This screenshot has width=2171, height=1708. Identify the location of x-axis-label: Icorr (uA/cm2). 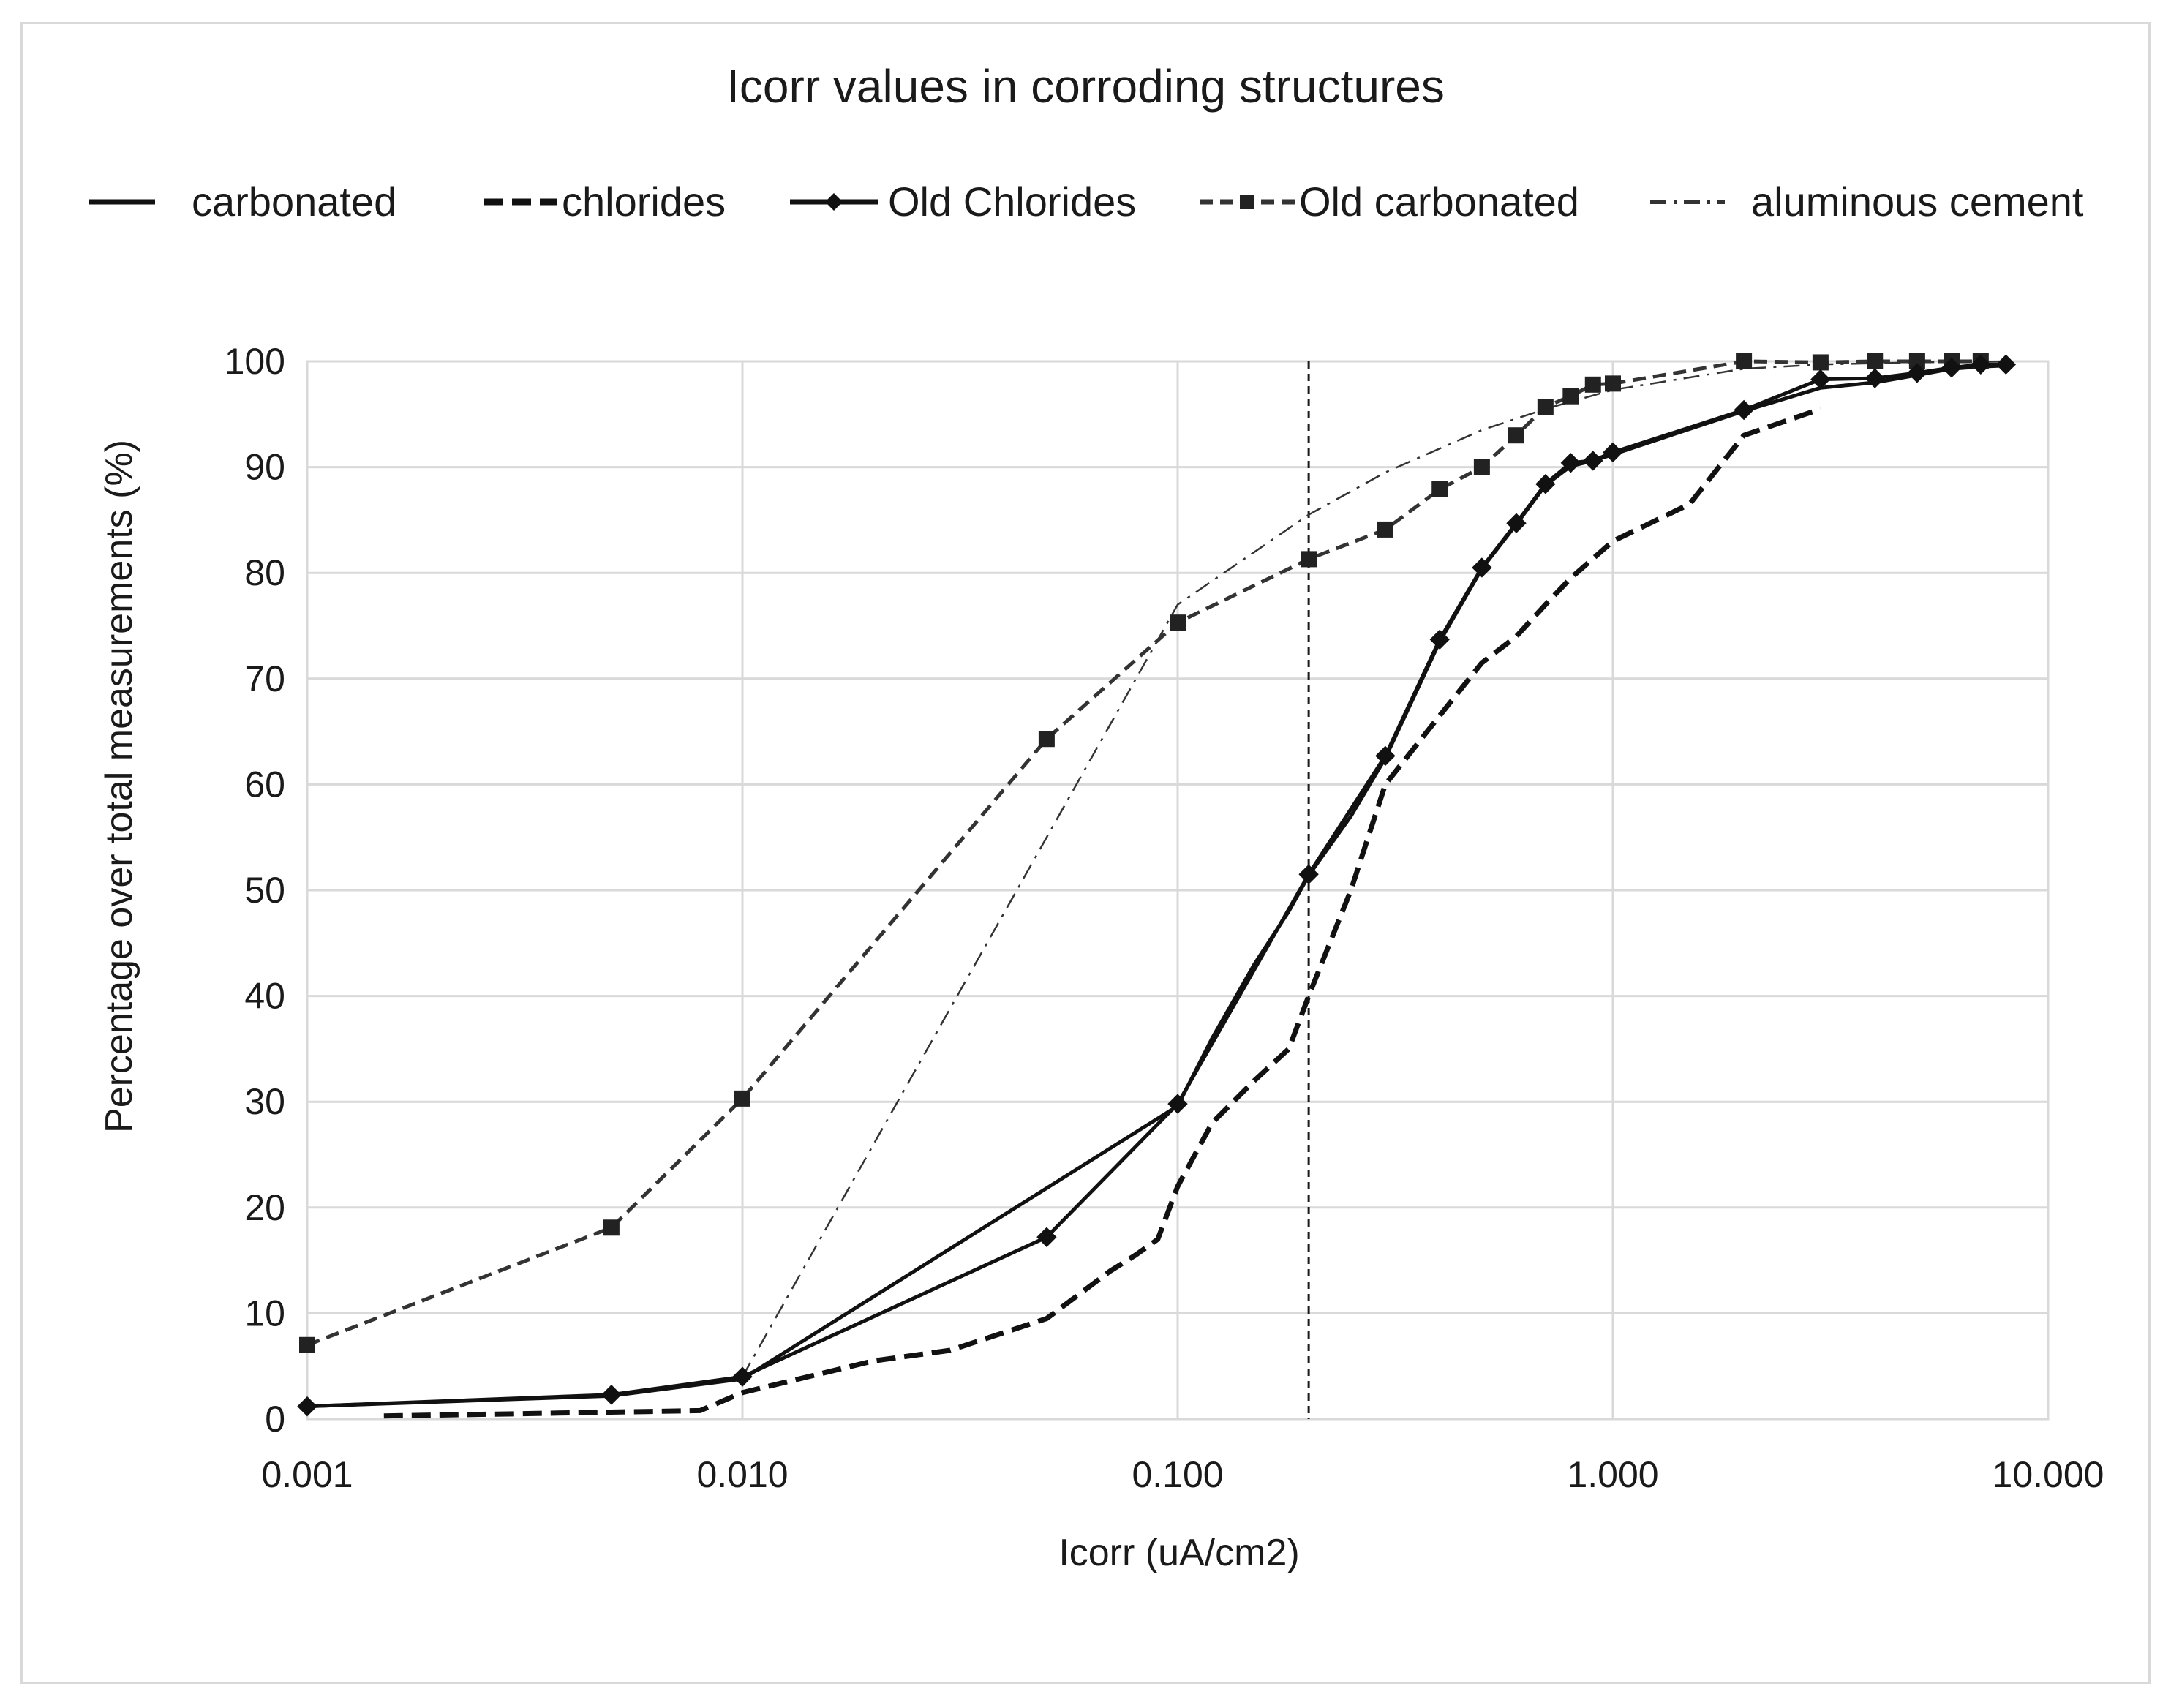
(1179, 1553).